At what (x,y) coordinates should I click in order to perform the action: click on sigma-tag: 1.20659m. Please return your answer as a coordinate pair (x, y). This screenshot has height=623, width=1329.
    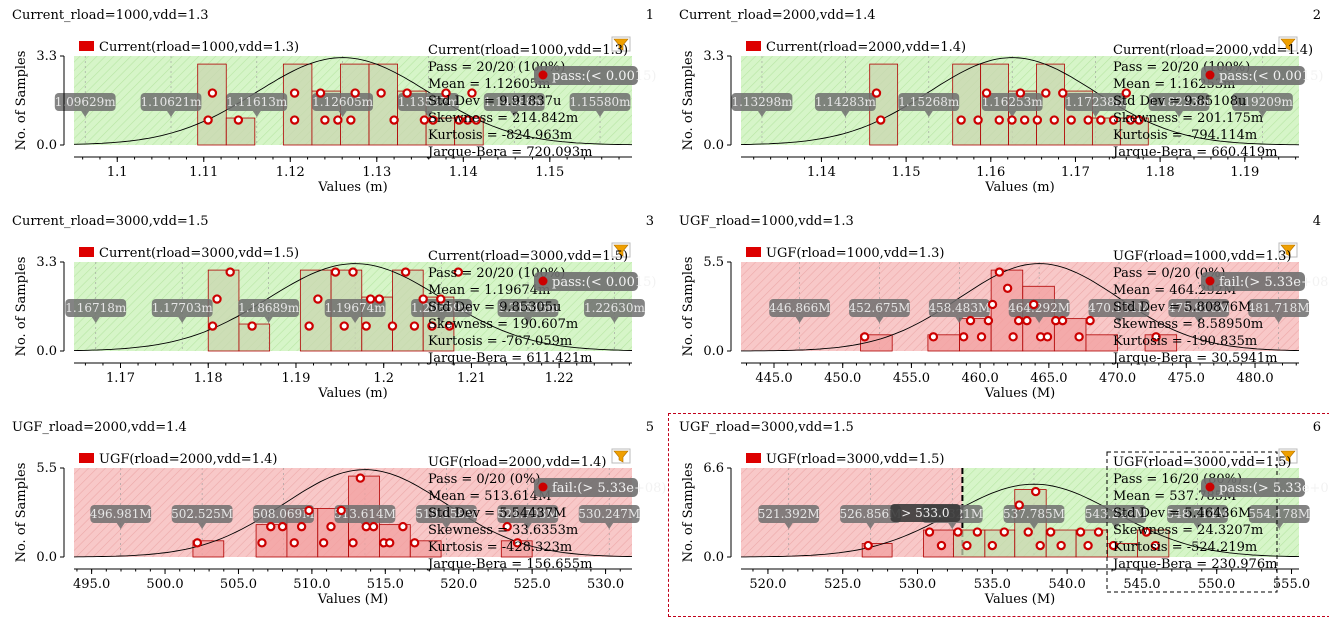
    Looking at the image, I should click on (442, 311).